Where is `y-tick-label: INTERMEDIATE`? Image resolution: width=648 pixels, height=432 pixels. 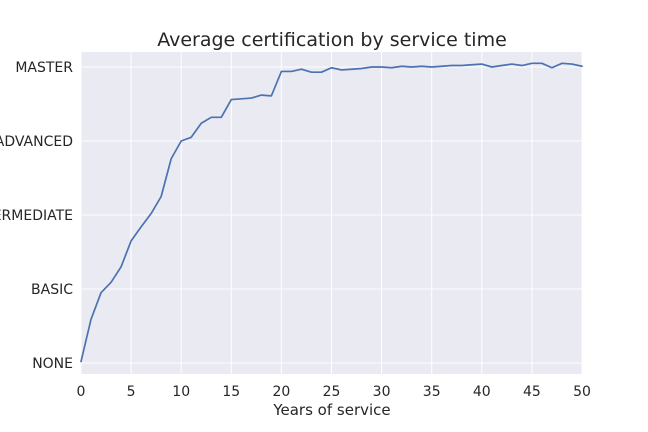
y-tick-label: INTERMEDIATE is located at coordinates (36, 216).